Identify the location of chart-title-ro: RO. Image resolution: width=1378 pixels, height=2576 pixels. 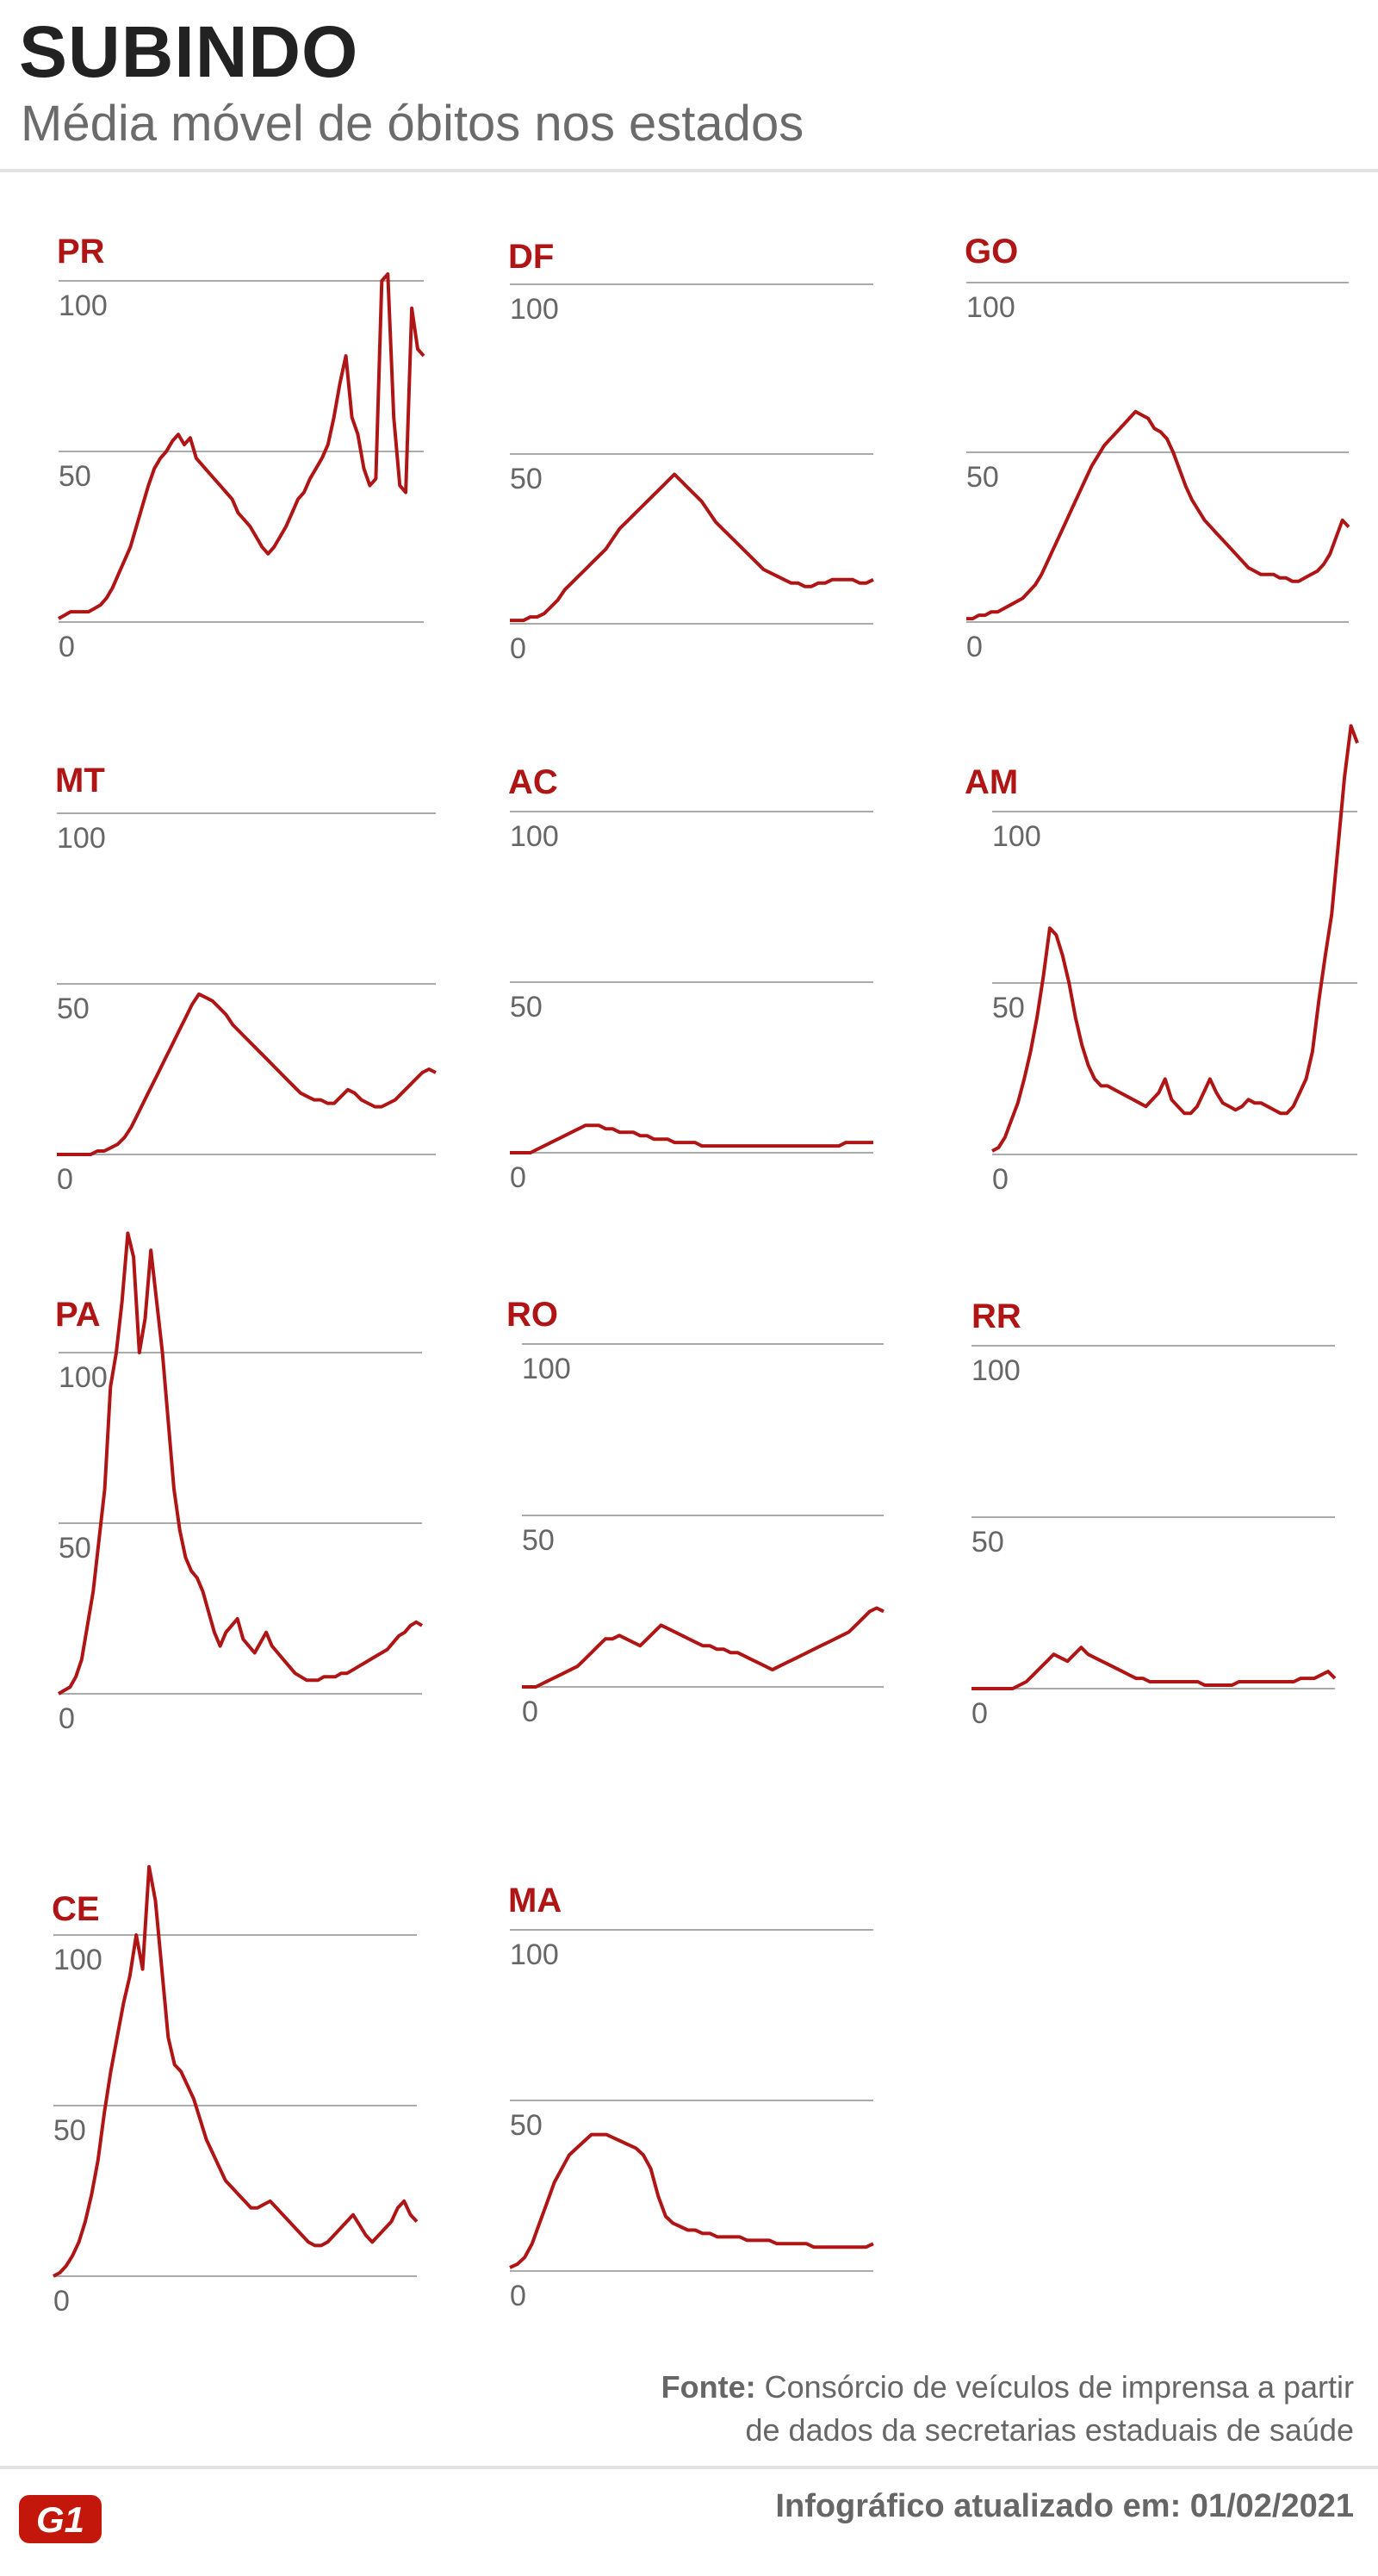
(532, 1315).